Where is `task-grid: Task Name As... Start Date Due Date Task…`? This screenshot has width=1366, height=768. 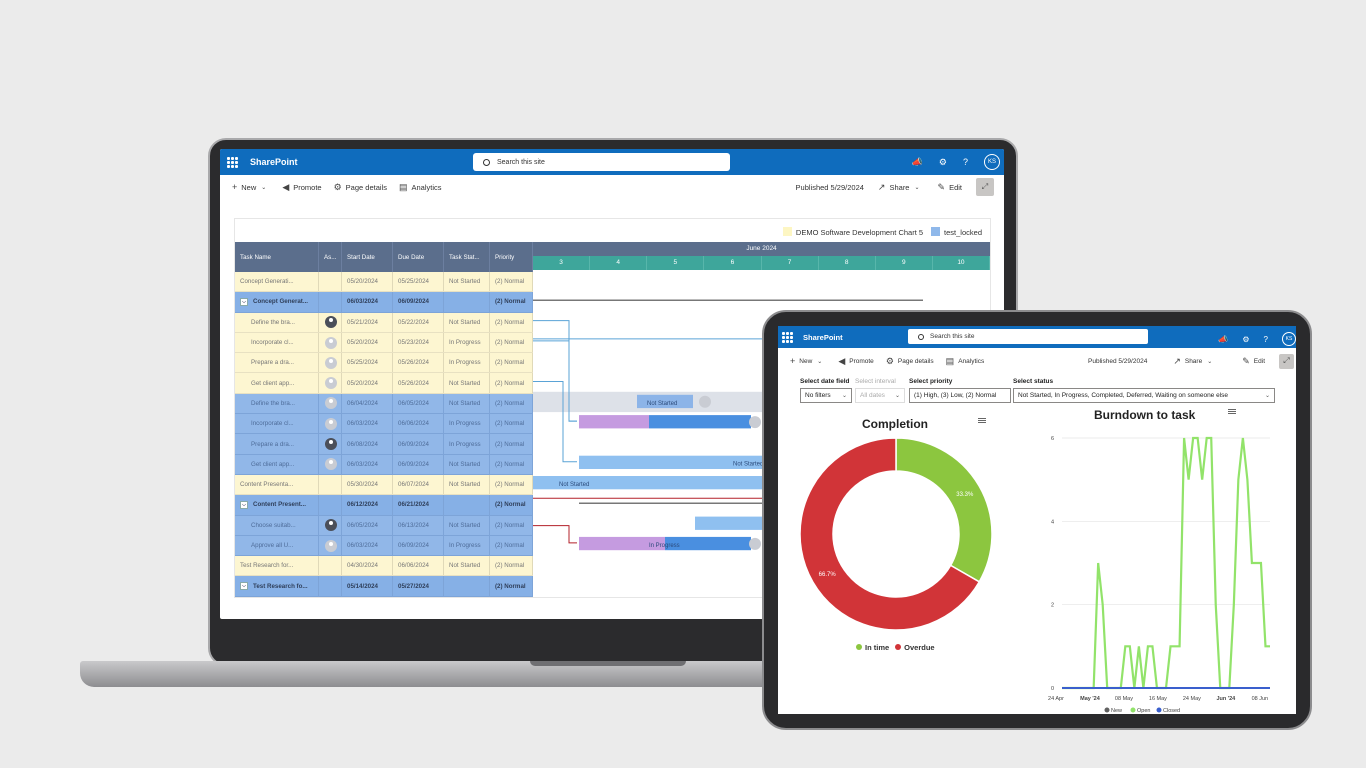
task-grid: Task Name As... Start Date Due Date Task… is located at coordinates (384, 419).